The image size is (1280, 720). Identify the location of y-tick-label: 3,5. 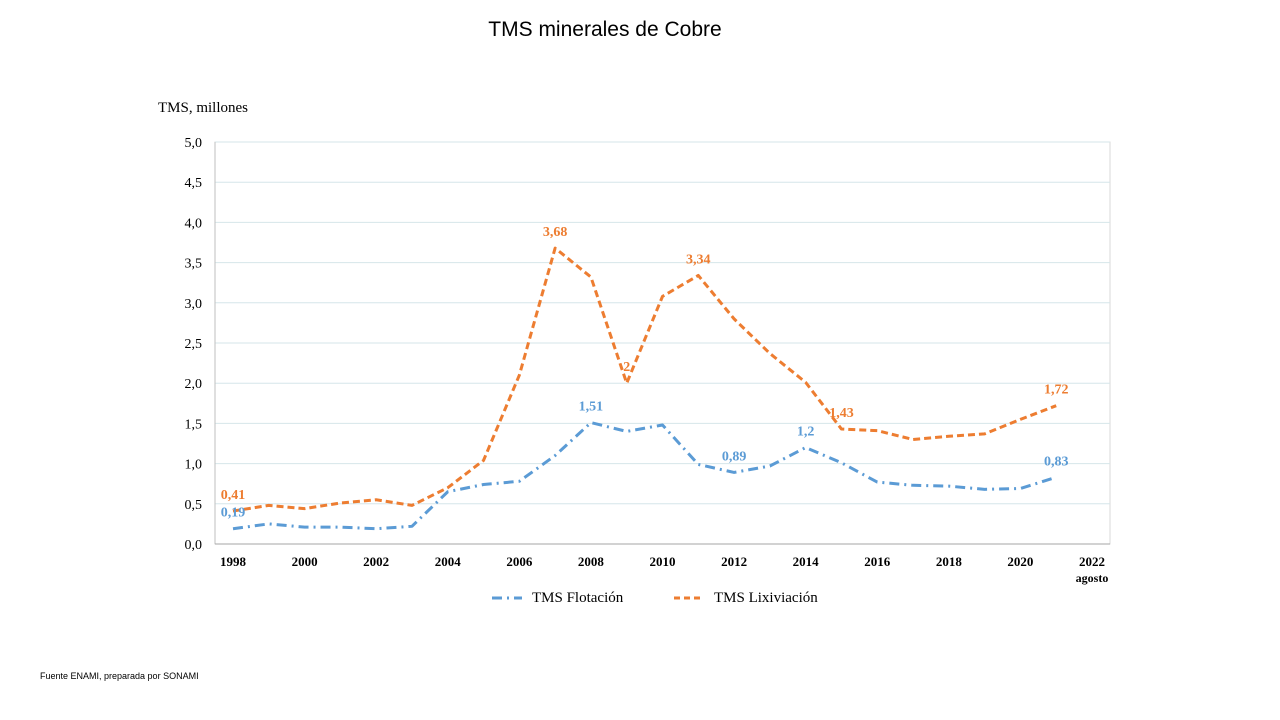
(194, 264).